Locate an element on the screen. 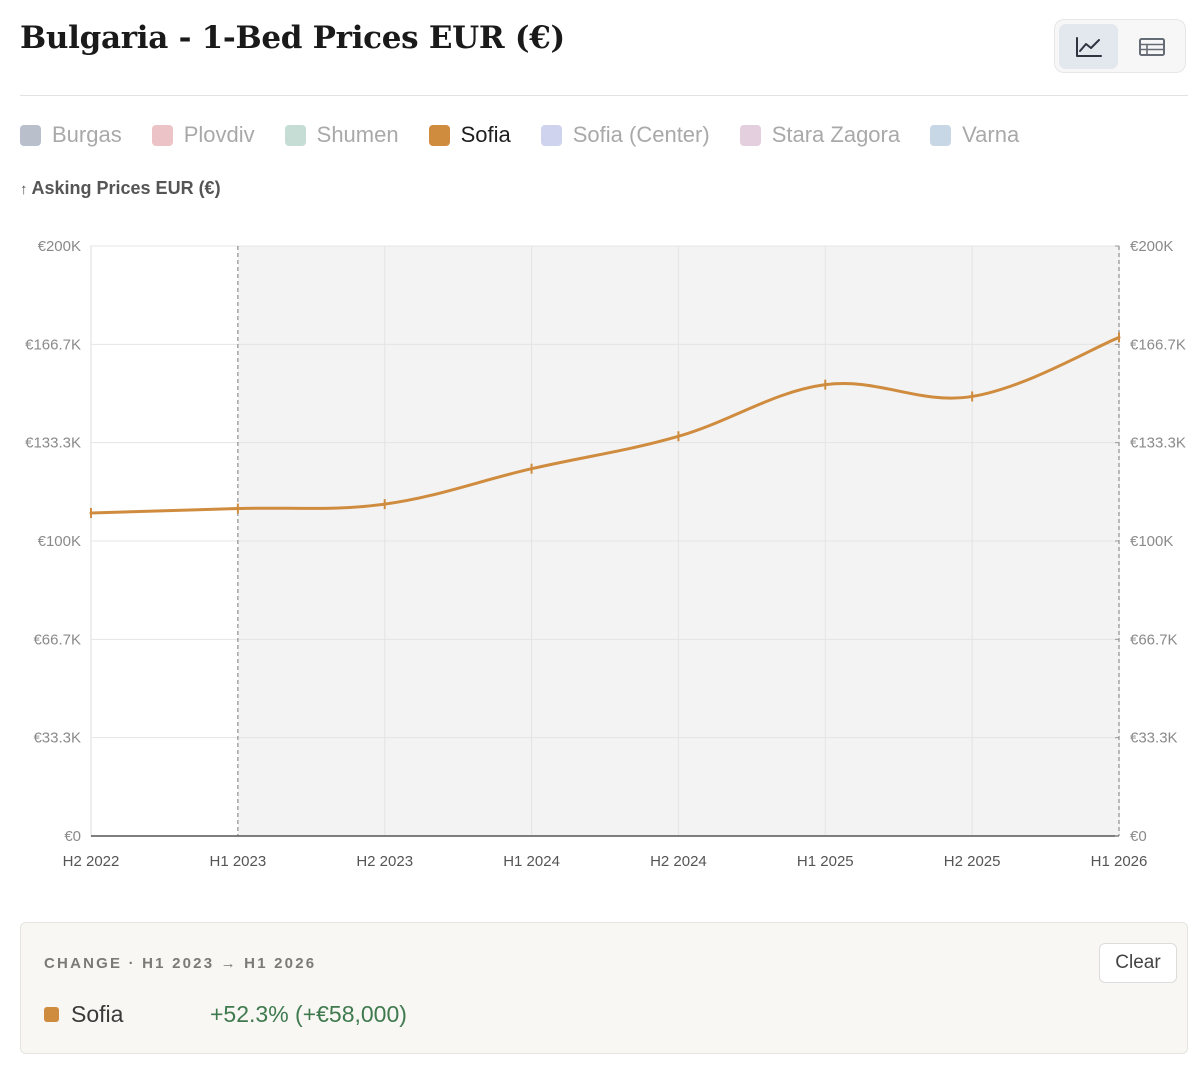  change-row: Sofia +52.3% (+€58,000) is located at coordinates (225, 1014).